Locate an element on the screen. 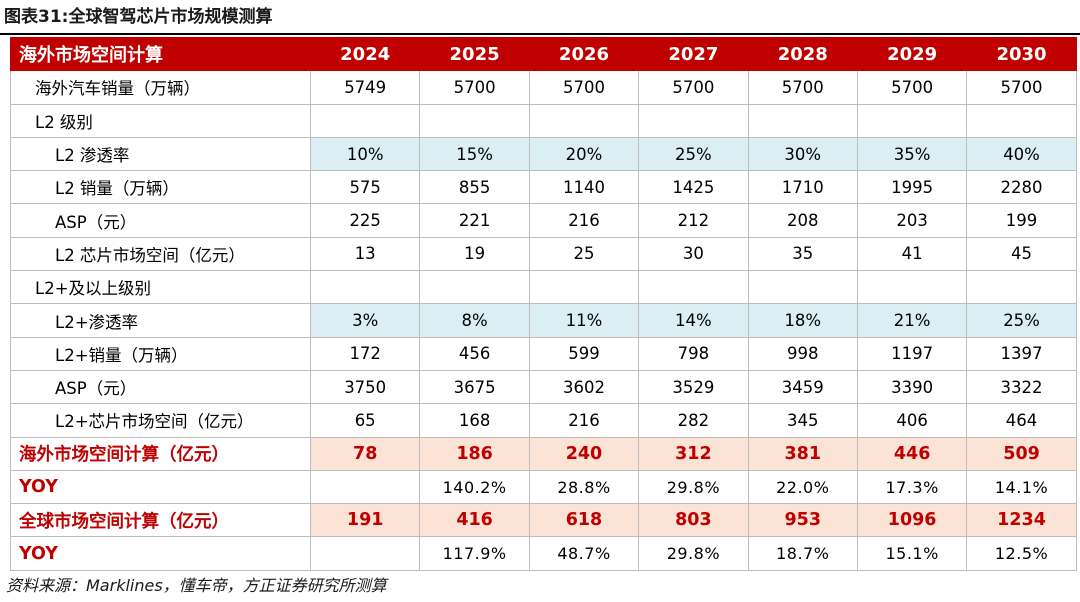  table-cell: 3529 is located at coordinates (693, 387).